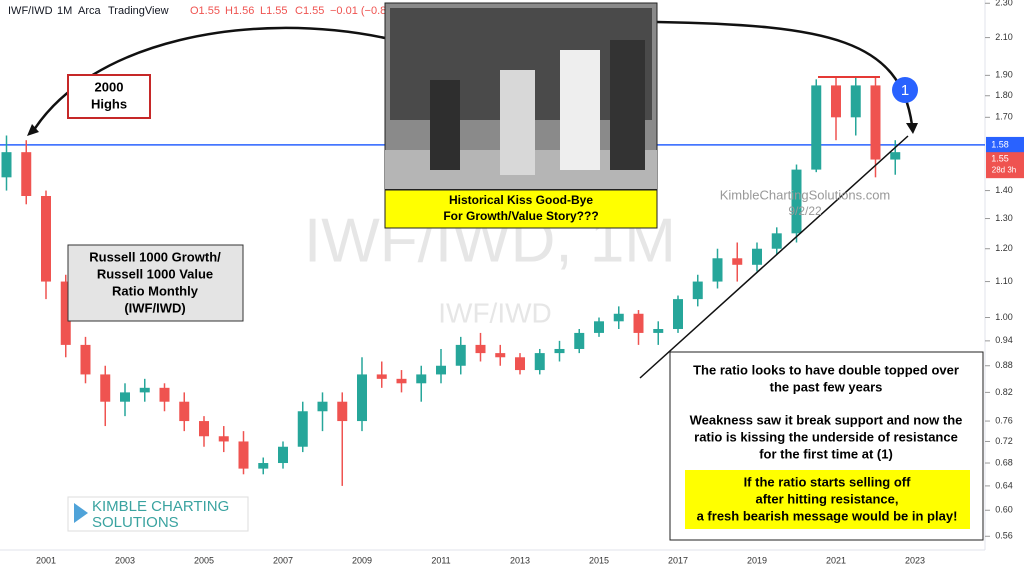  Describe the element at coordinates (1000, 159) in the screenshot. I see `last-price-label: 1.55` at that location.